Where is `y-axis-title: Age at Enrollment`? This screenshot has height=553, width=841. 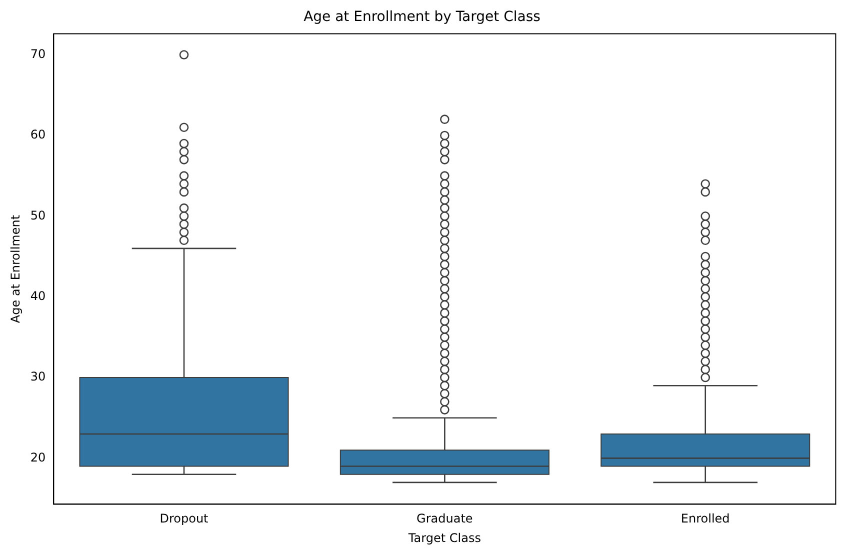
y-axis-title: Age at Enrollment is located at coordinates (15, 269).